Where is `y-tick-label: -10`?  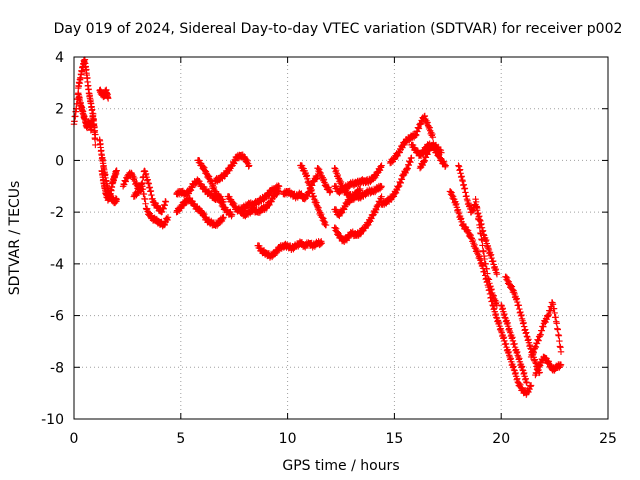
y-tick-label: -10 is located at coordinates (52, 420).